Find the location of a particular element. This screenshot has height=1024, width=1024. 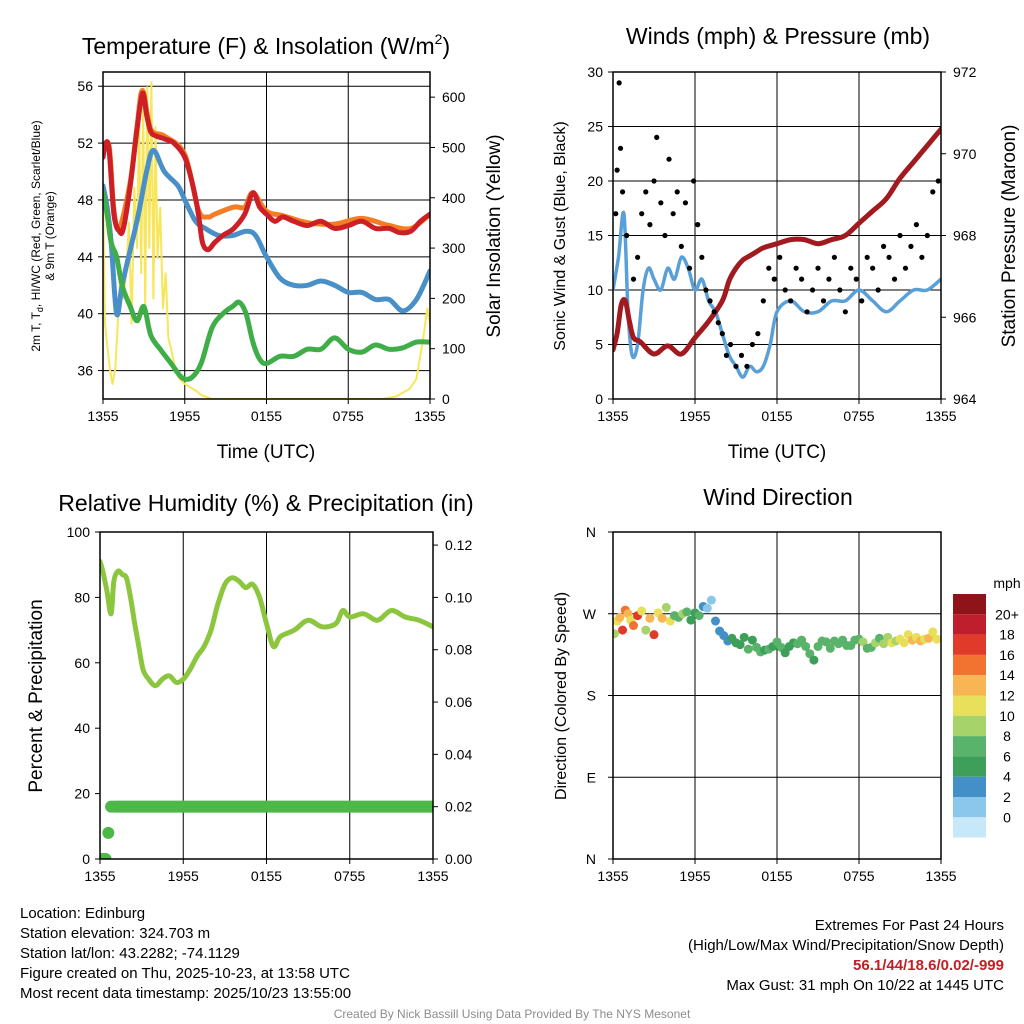

direction-y-ticks: N E S W N is located at coordinates (598, 695).